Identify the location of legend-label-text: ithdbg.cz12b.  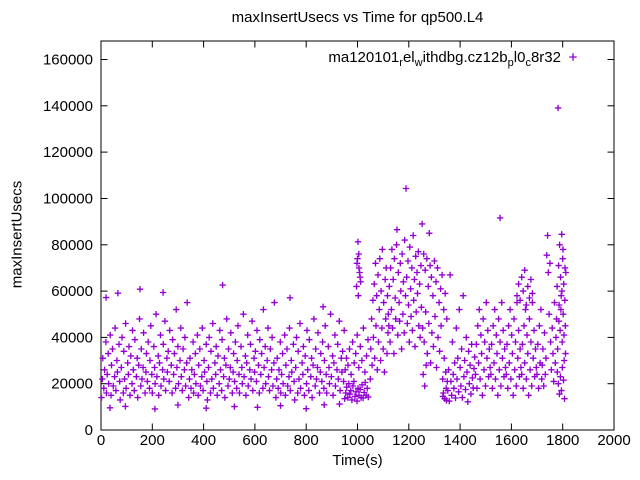
(465, 57).